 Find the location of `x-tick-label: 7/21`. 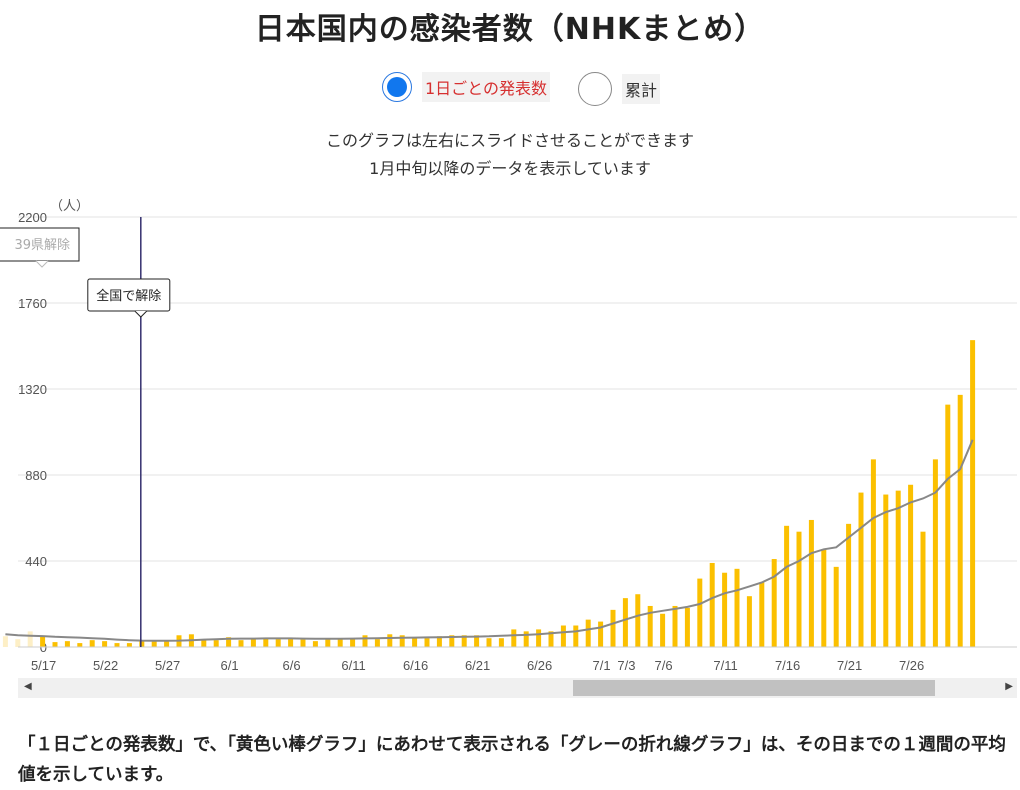

x-tick-label: 7/21 is located at coordinates (849, 665).